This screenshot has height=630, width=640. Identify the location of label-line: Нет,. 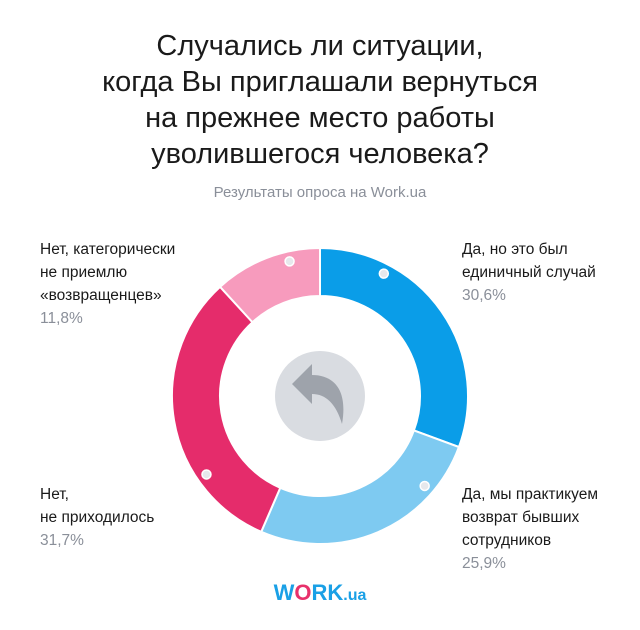
(54, 494).